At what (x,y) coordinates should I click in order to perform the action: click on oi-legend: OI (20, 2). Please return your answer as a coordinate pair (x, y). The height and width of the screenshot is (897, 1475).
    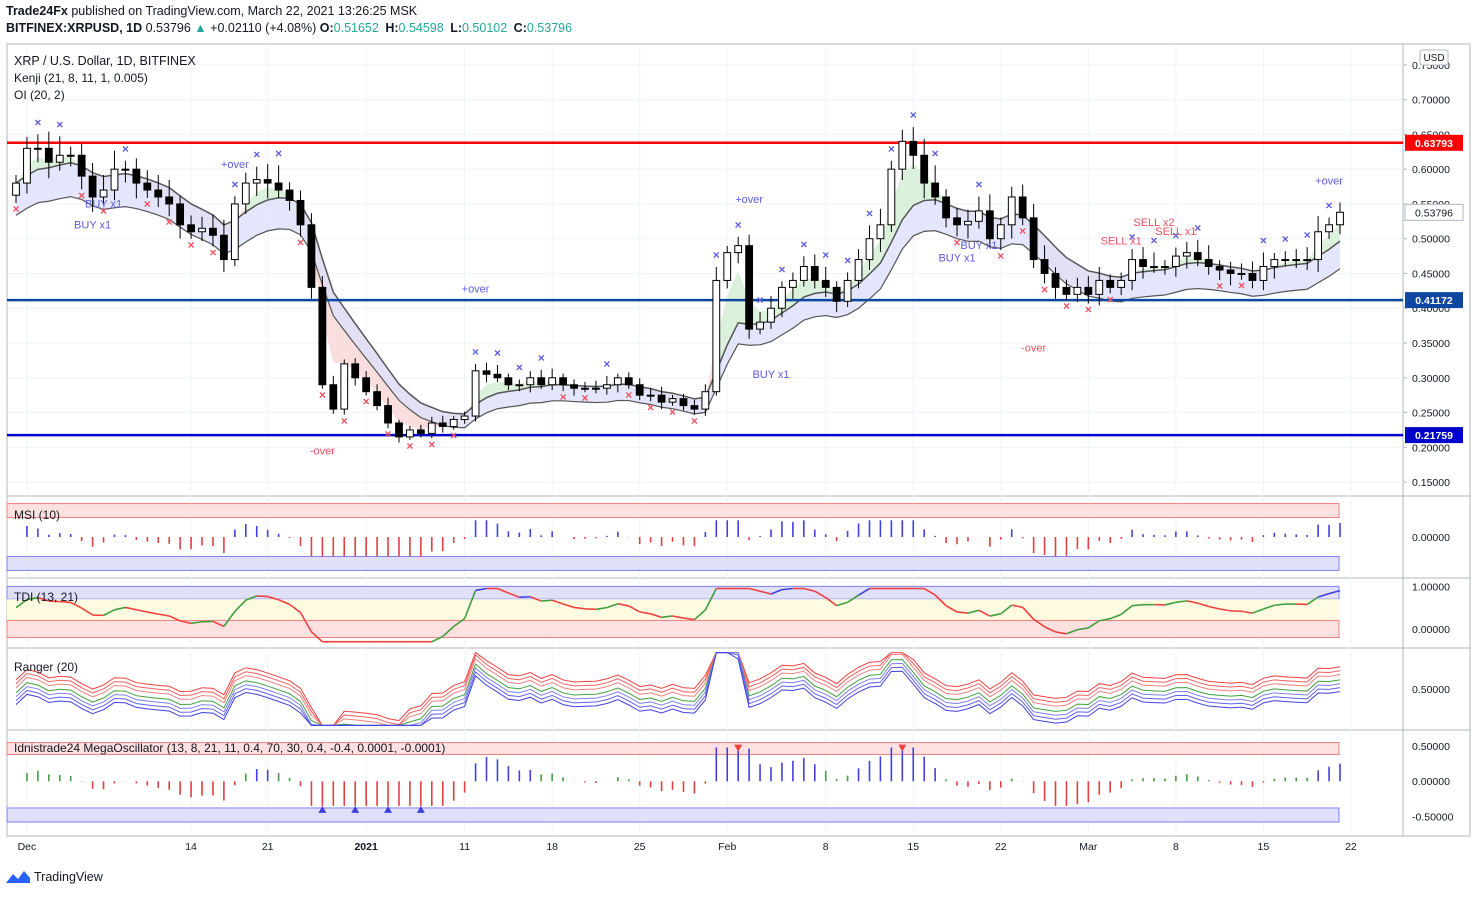
    Looking at the image, I should click on (39, 95).